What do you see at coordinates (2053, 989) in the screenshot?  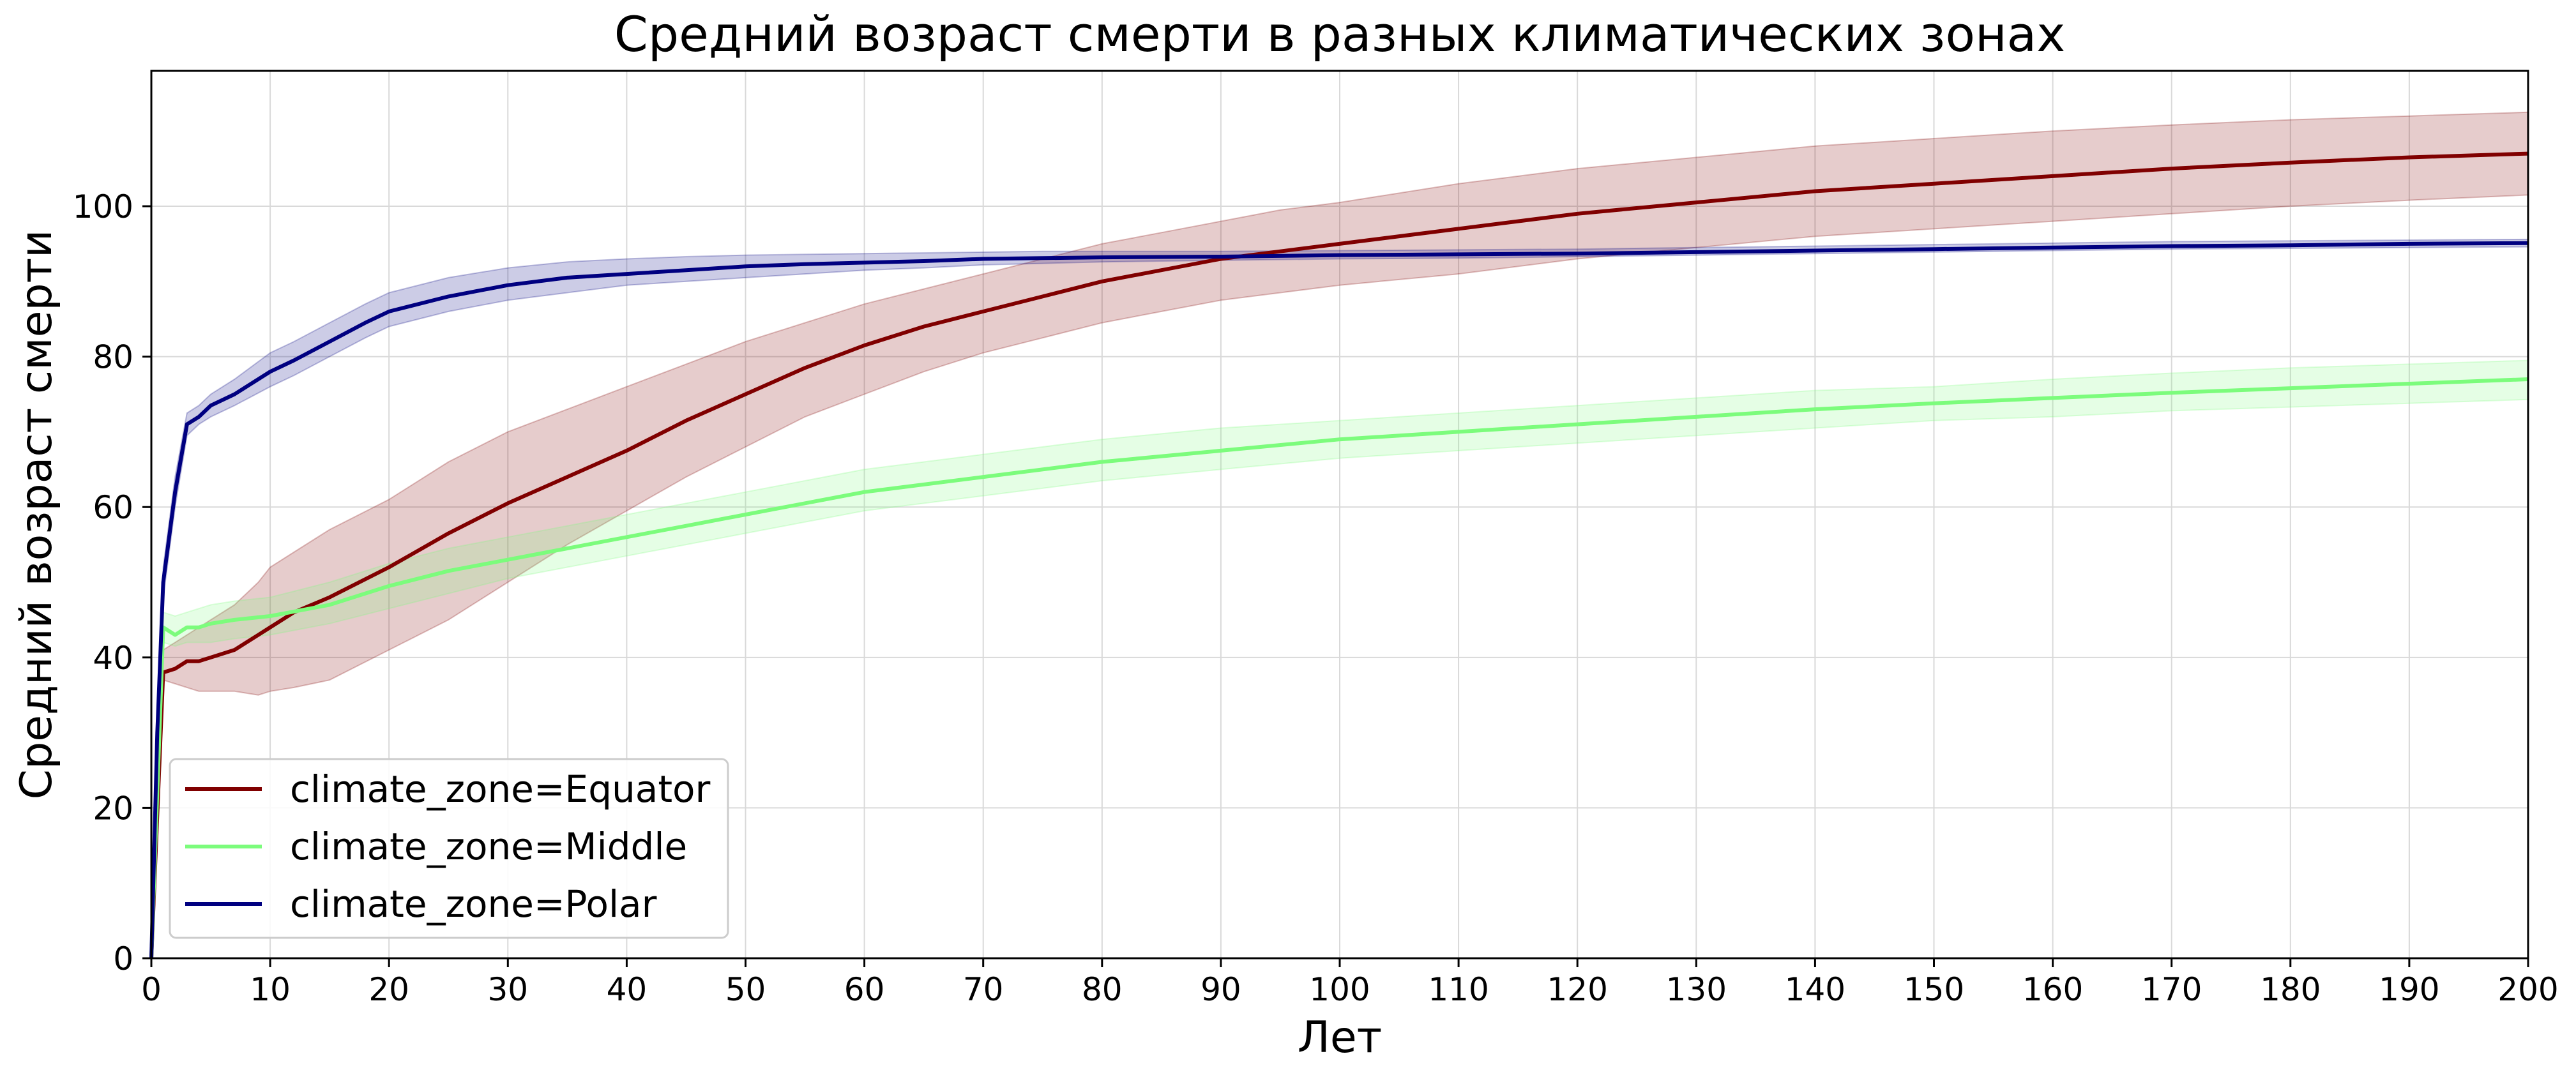 I see `x-tick-label: 160` at bounding box center [2053, 989].